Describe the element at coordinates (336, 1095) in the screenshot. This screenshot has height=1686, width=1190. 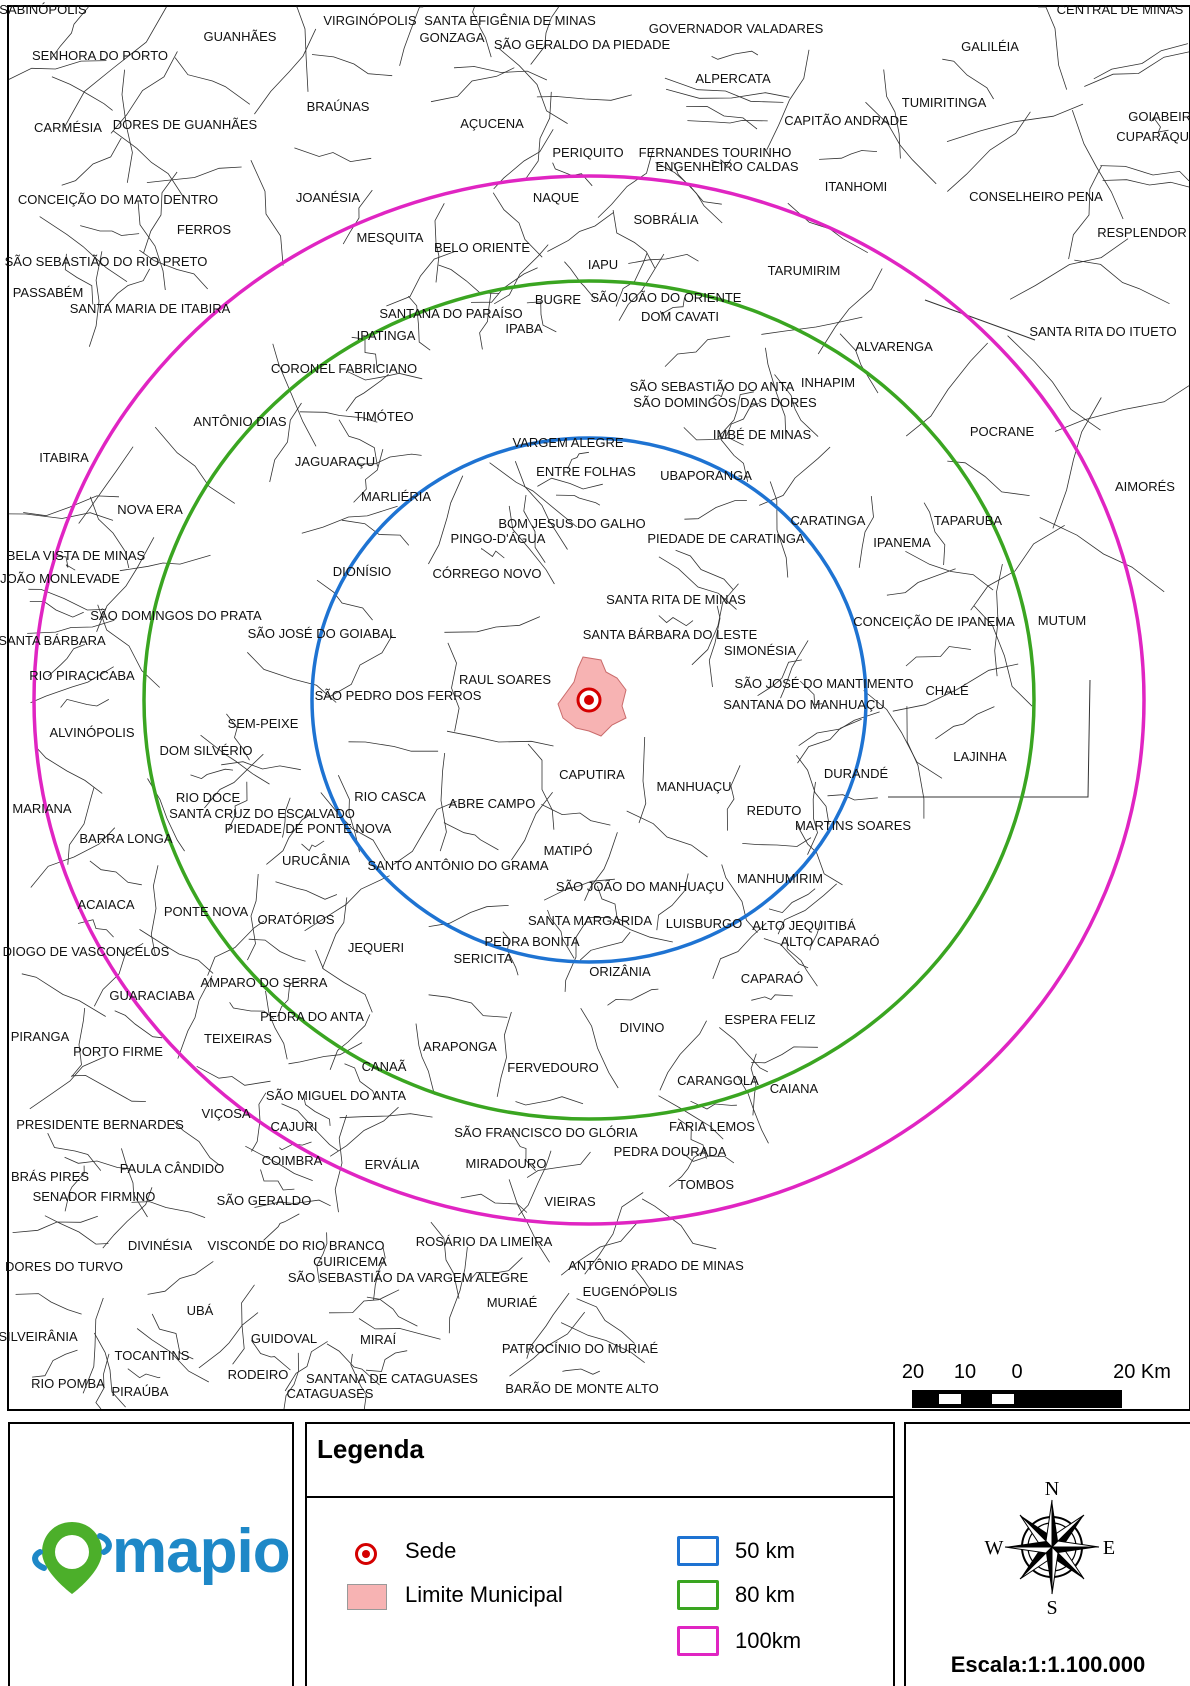
I see `municipality-label: SÃO MIGUEL DO ANTA` at that location.